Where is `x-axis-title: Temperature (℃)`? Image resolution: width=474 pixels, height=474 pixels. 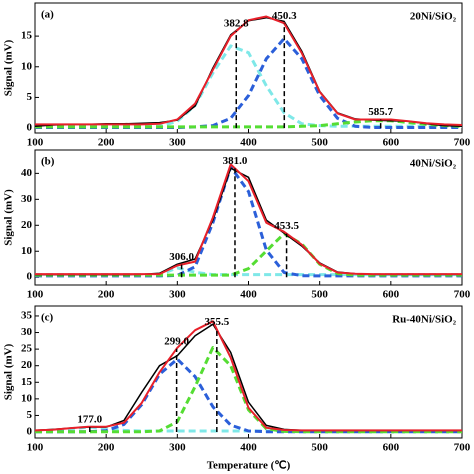
x-axis-title: Temperature (℃) is located at coordinates (249, 466).